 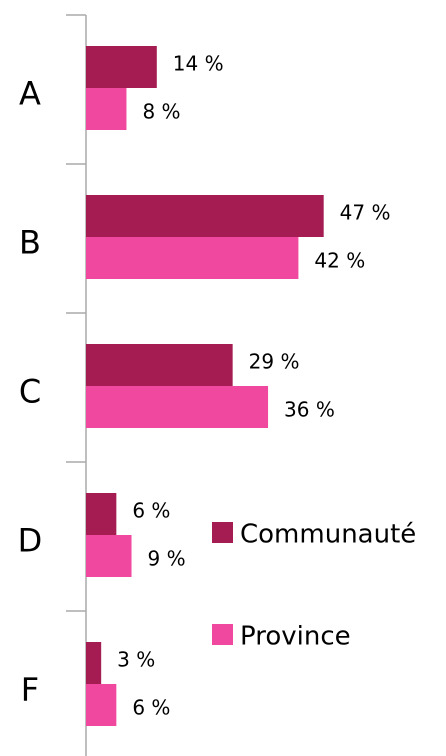 I want to click on category-label: C, so click(x=30, y=392).